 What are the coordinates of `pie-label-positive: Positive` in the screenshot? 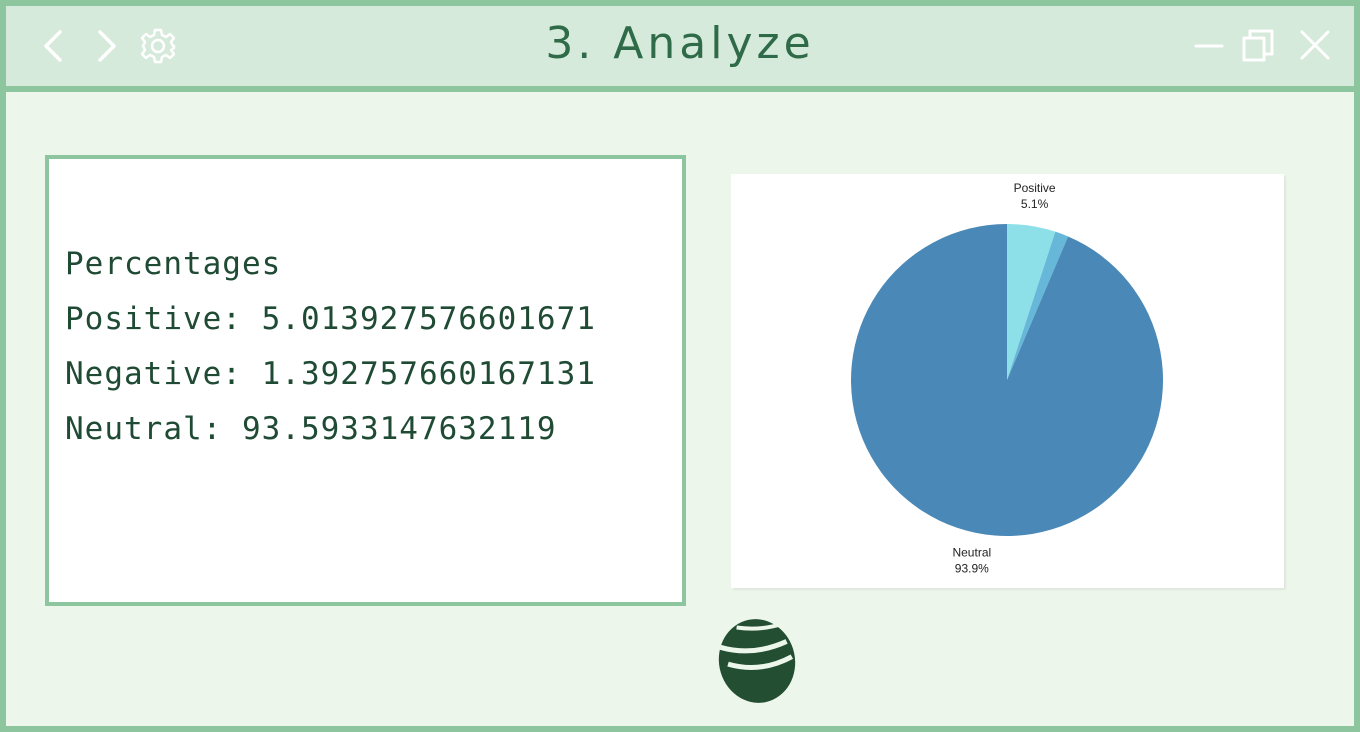 It's located at (1035, 188).